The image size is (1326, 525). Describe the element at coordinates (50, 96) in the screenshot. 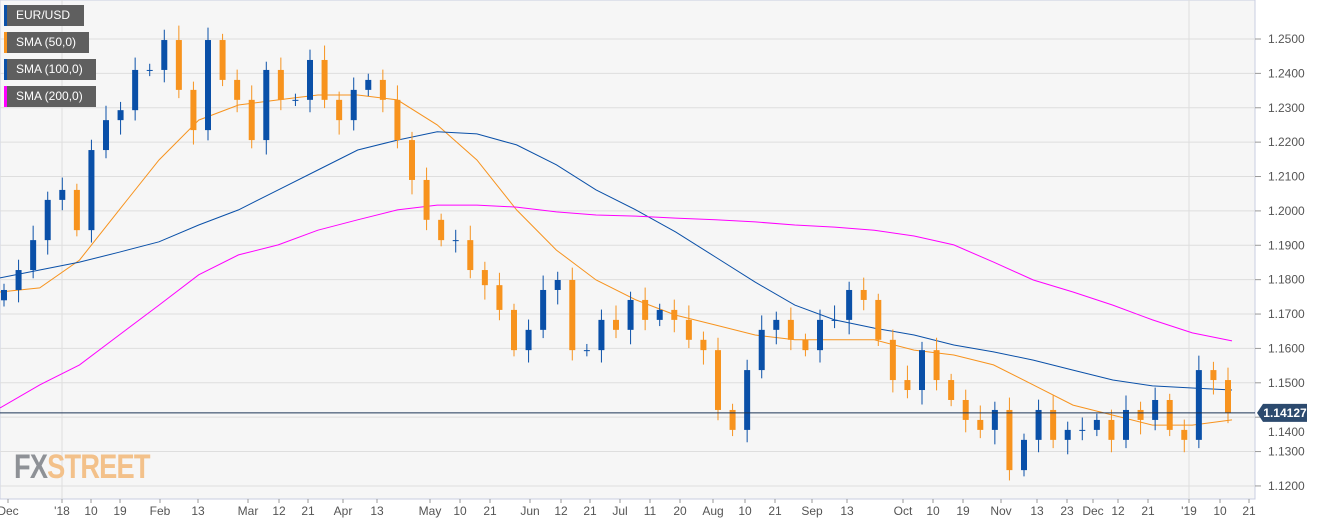

I see `legend-item-sma200: SMA (200,0)` at that location.